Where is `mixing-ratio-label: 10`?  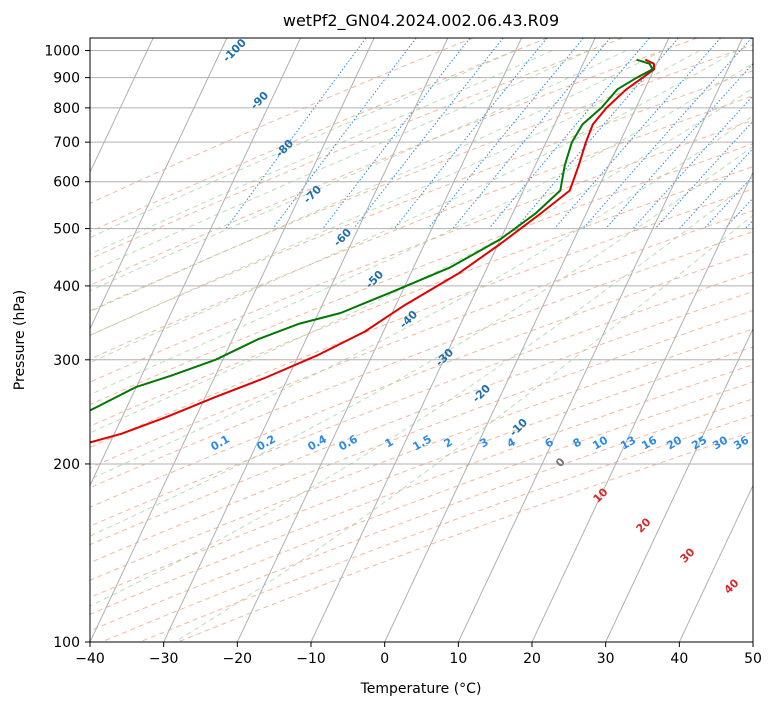
mixing-ratio-label: 10 is located at coordinates (600, 442).